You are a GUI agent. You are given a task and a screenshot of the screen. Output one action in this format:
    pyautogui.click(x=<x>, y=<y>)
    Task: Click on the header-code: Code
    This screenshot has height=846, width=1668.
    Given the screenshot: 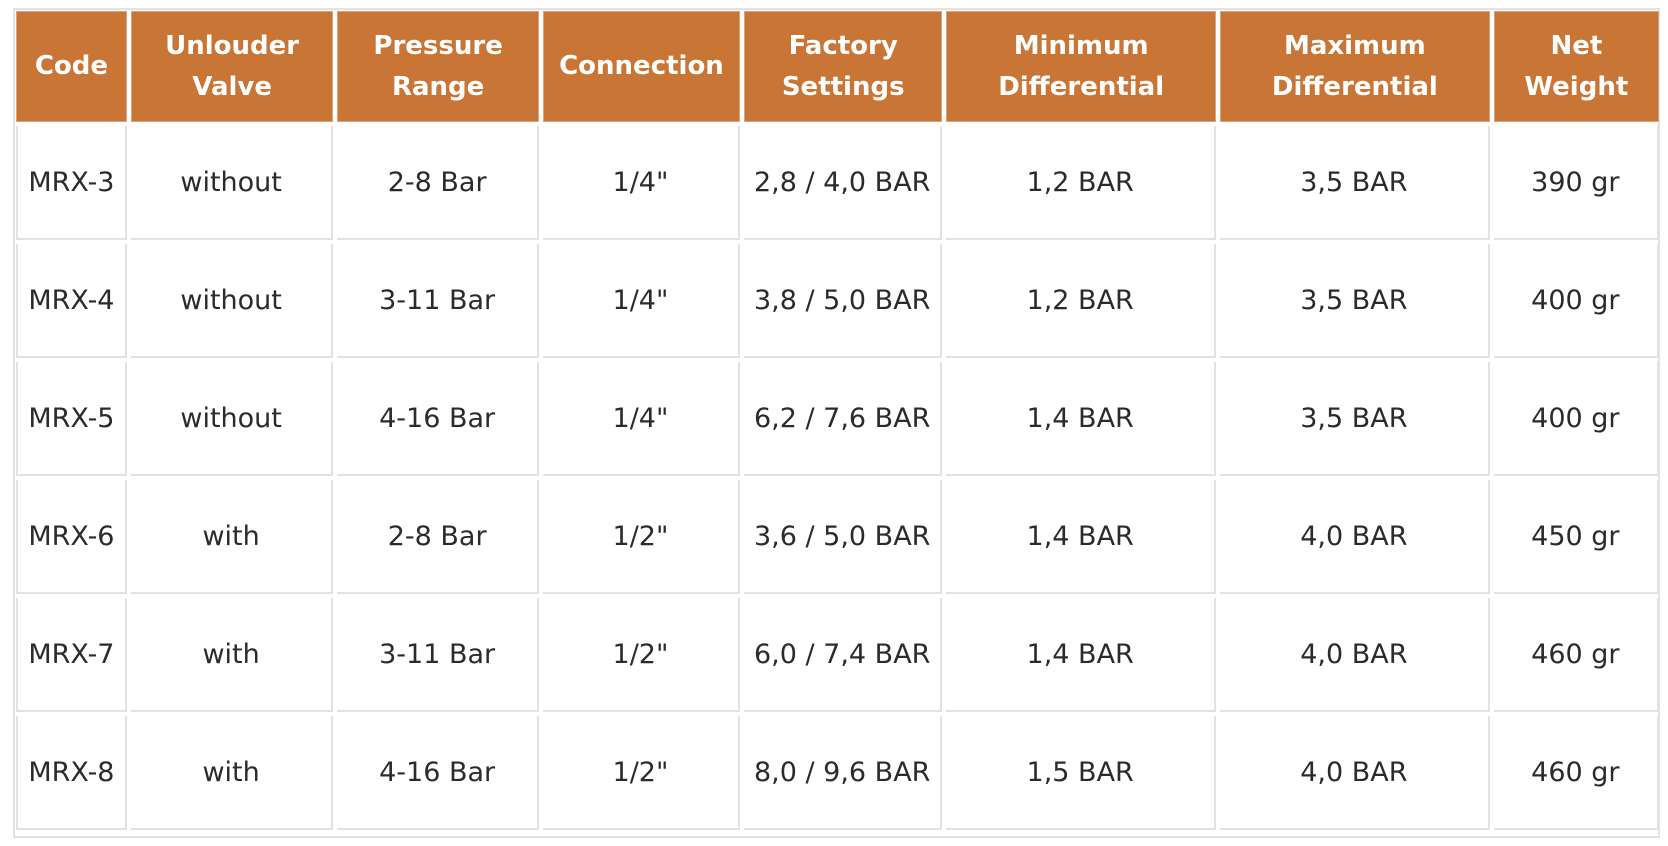 What is the action you would take?
    pyautogui.click(x=71, y=66)
    